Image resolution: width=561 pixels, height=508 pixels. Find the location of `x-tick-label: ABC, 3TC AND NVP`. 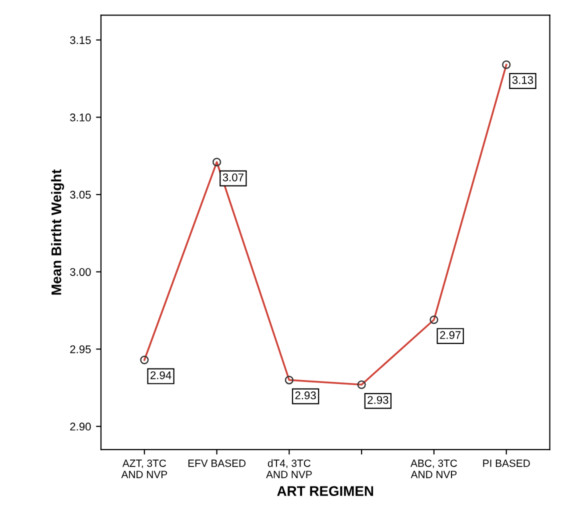

x-tick-label: ABC, 3TC AND NVP is located at coordinates (434, 469).